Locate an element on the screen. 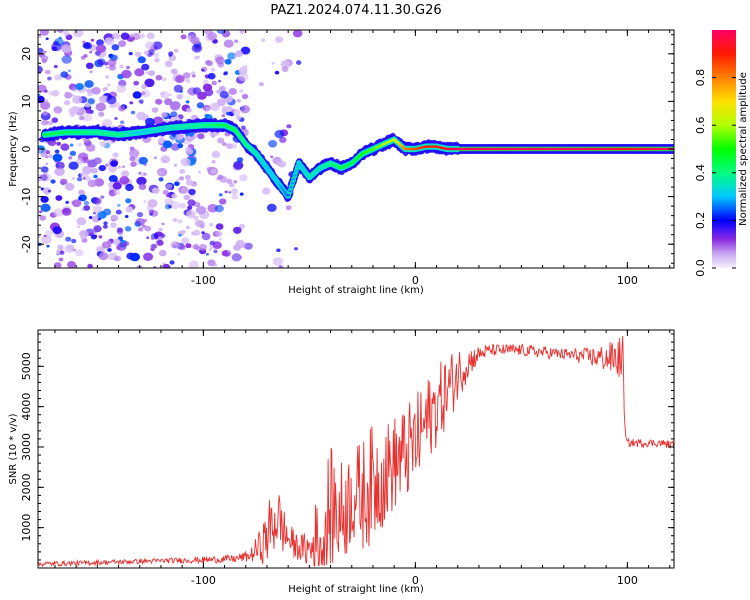  y-tick-label: -10 is located at coordinates (26, 197).